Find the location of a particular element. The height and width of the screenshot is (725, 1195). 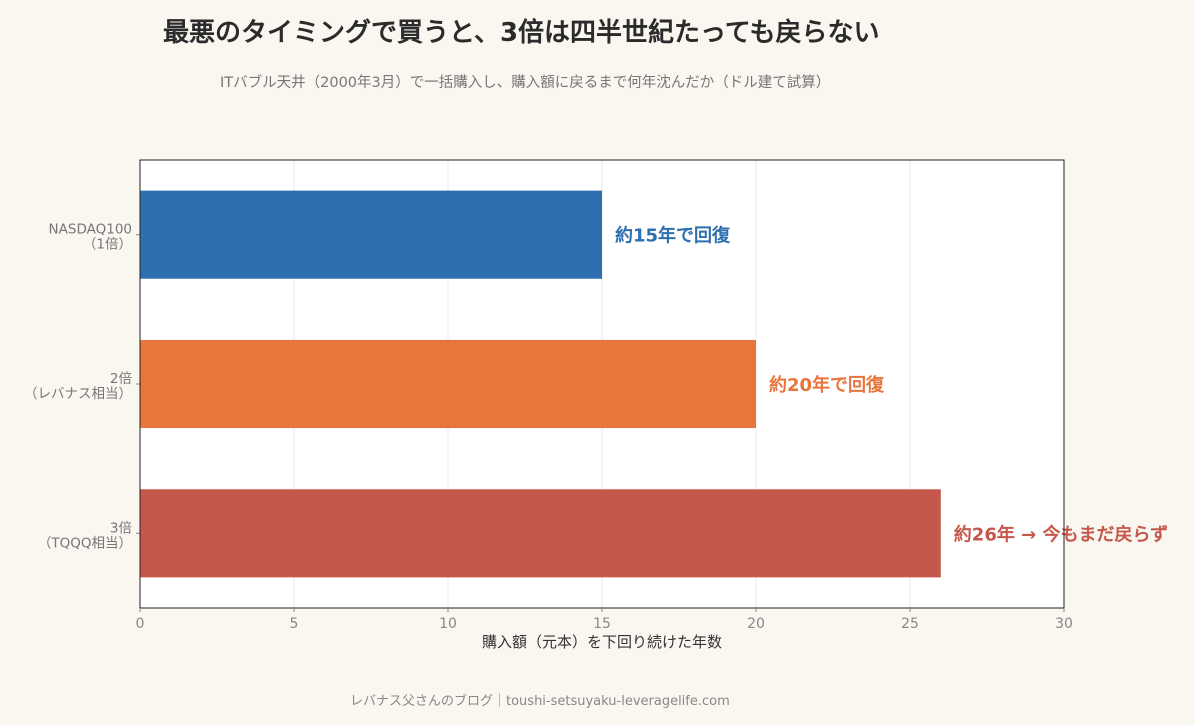

x-tick-label: 30 is located at coordinates (1064, 624).